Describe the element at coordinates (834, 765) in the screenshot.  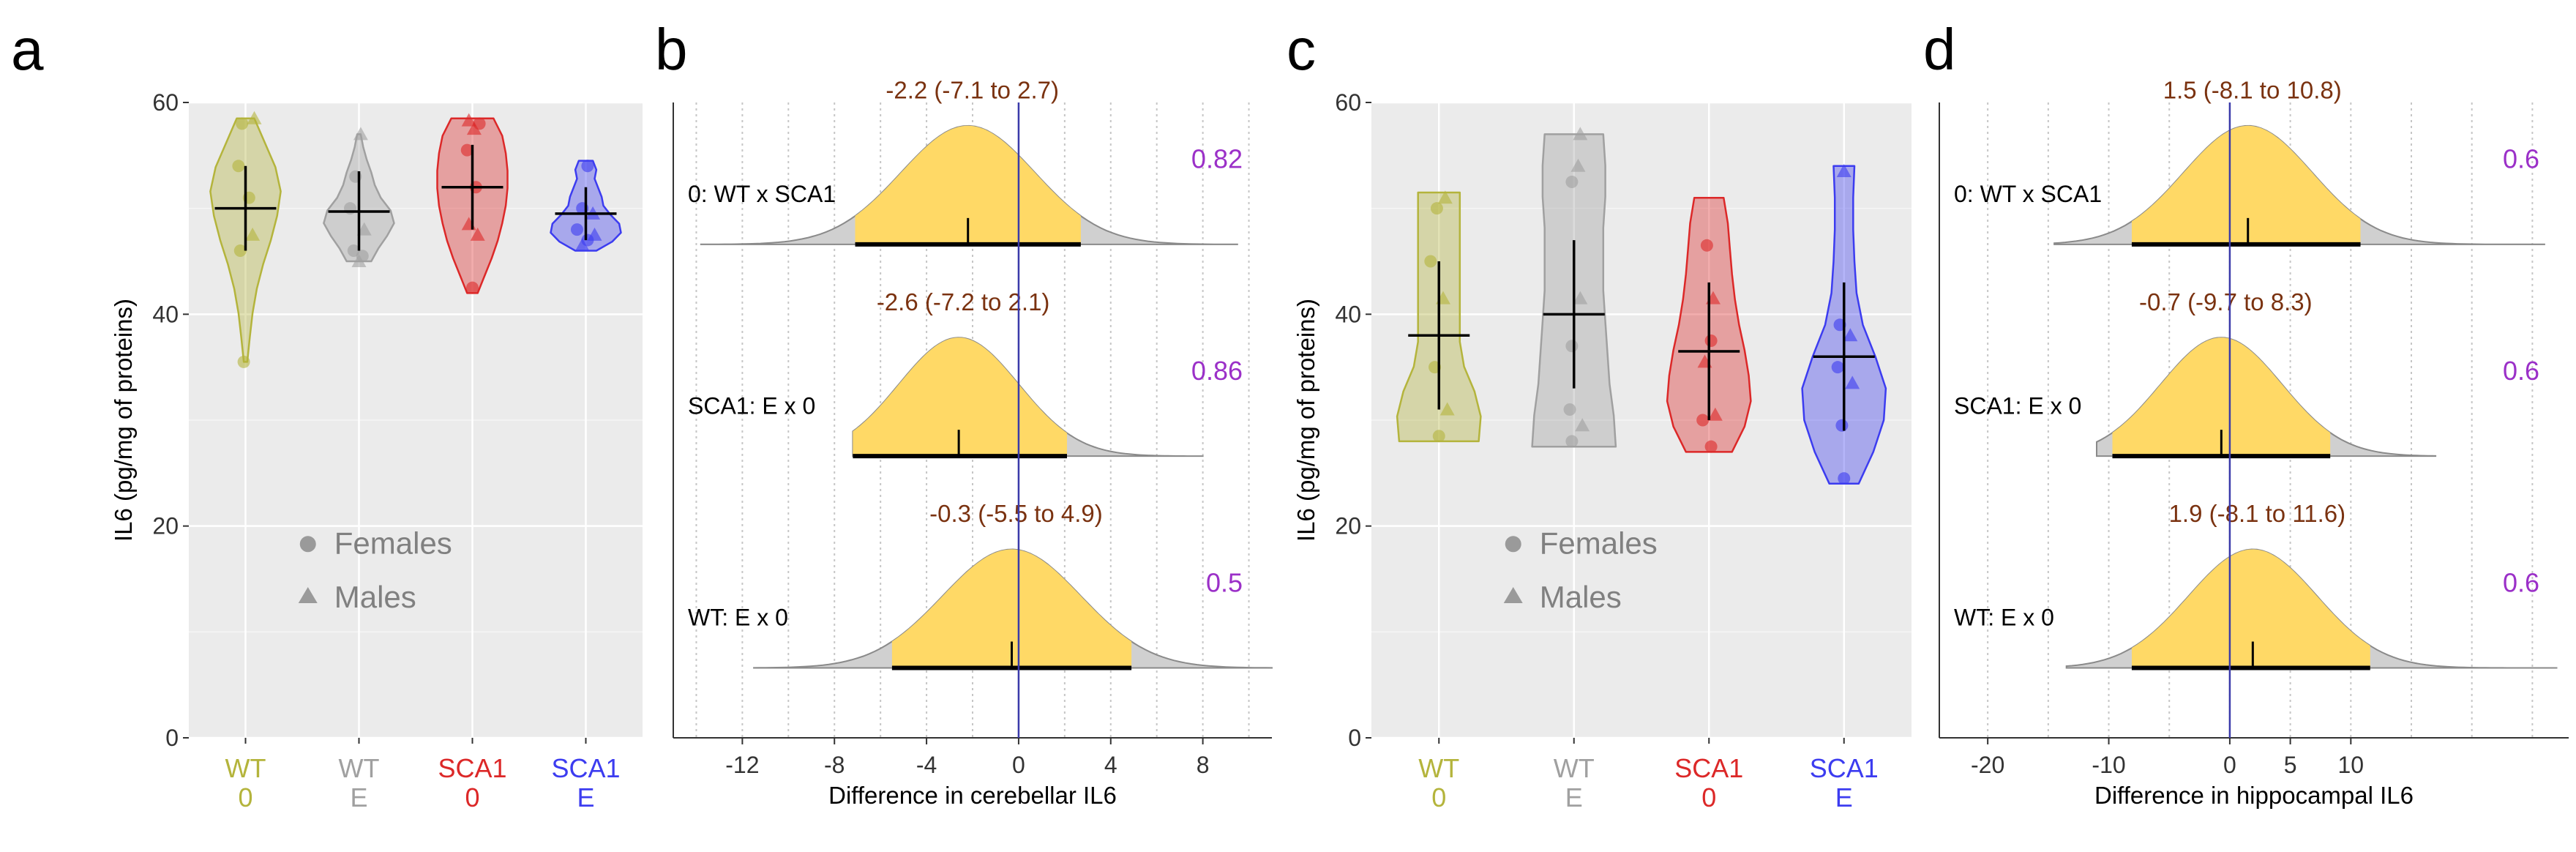
I see `x-tick-label: -8` at that location.